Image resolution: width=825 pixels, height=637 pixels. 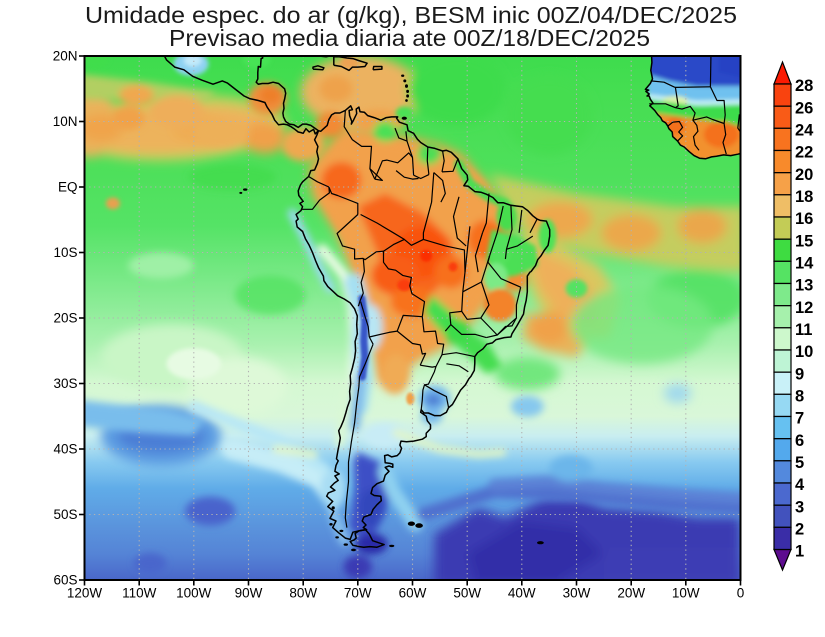 What do you see at coordinates (799, 463) in the screenshot?
I see `svg-text: 5` at bounding box center [799, 463].